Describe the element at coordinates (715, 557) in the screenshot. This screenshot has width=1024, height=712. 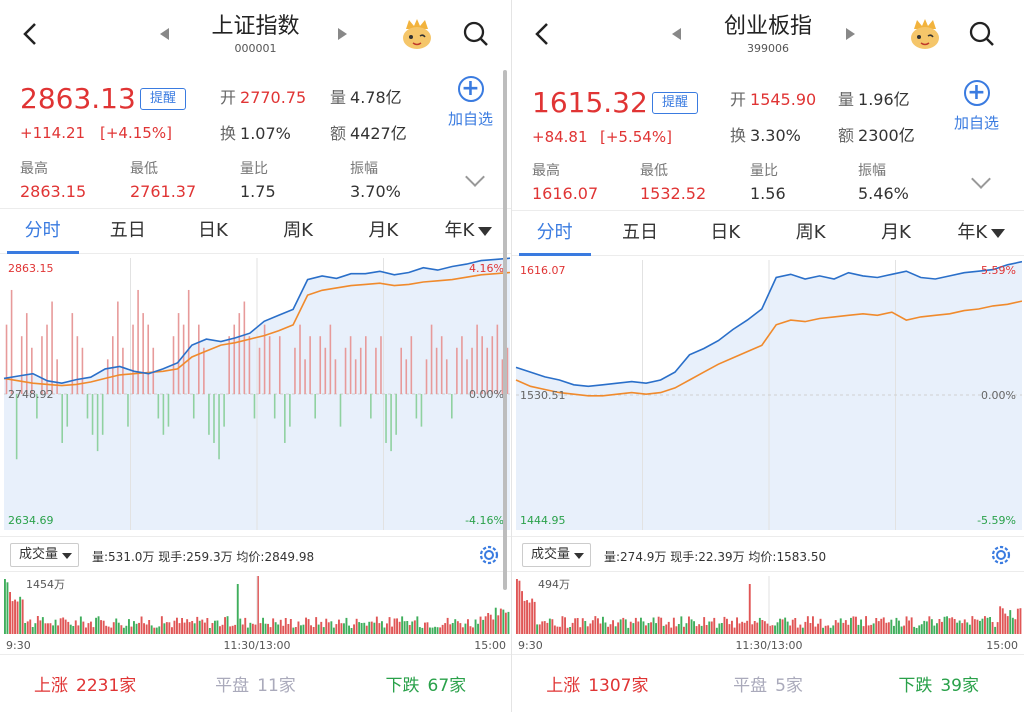
I see `volume-info: 量:274.9万 现手:22.39万 均价:1583.50` at that location.